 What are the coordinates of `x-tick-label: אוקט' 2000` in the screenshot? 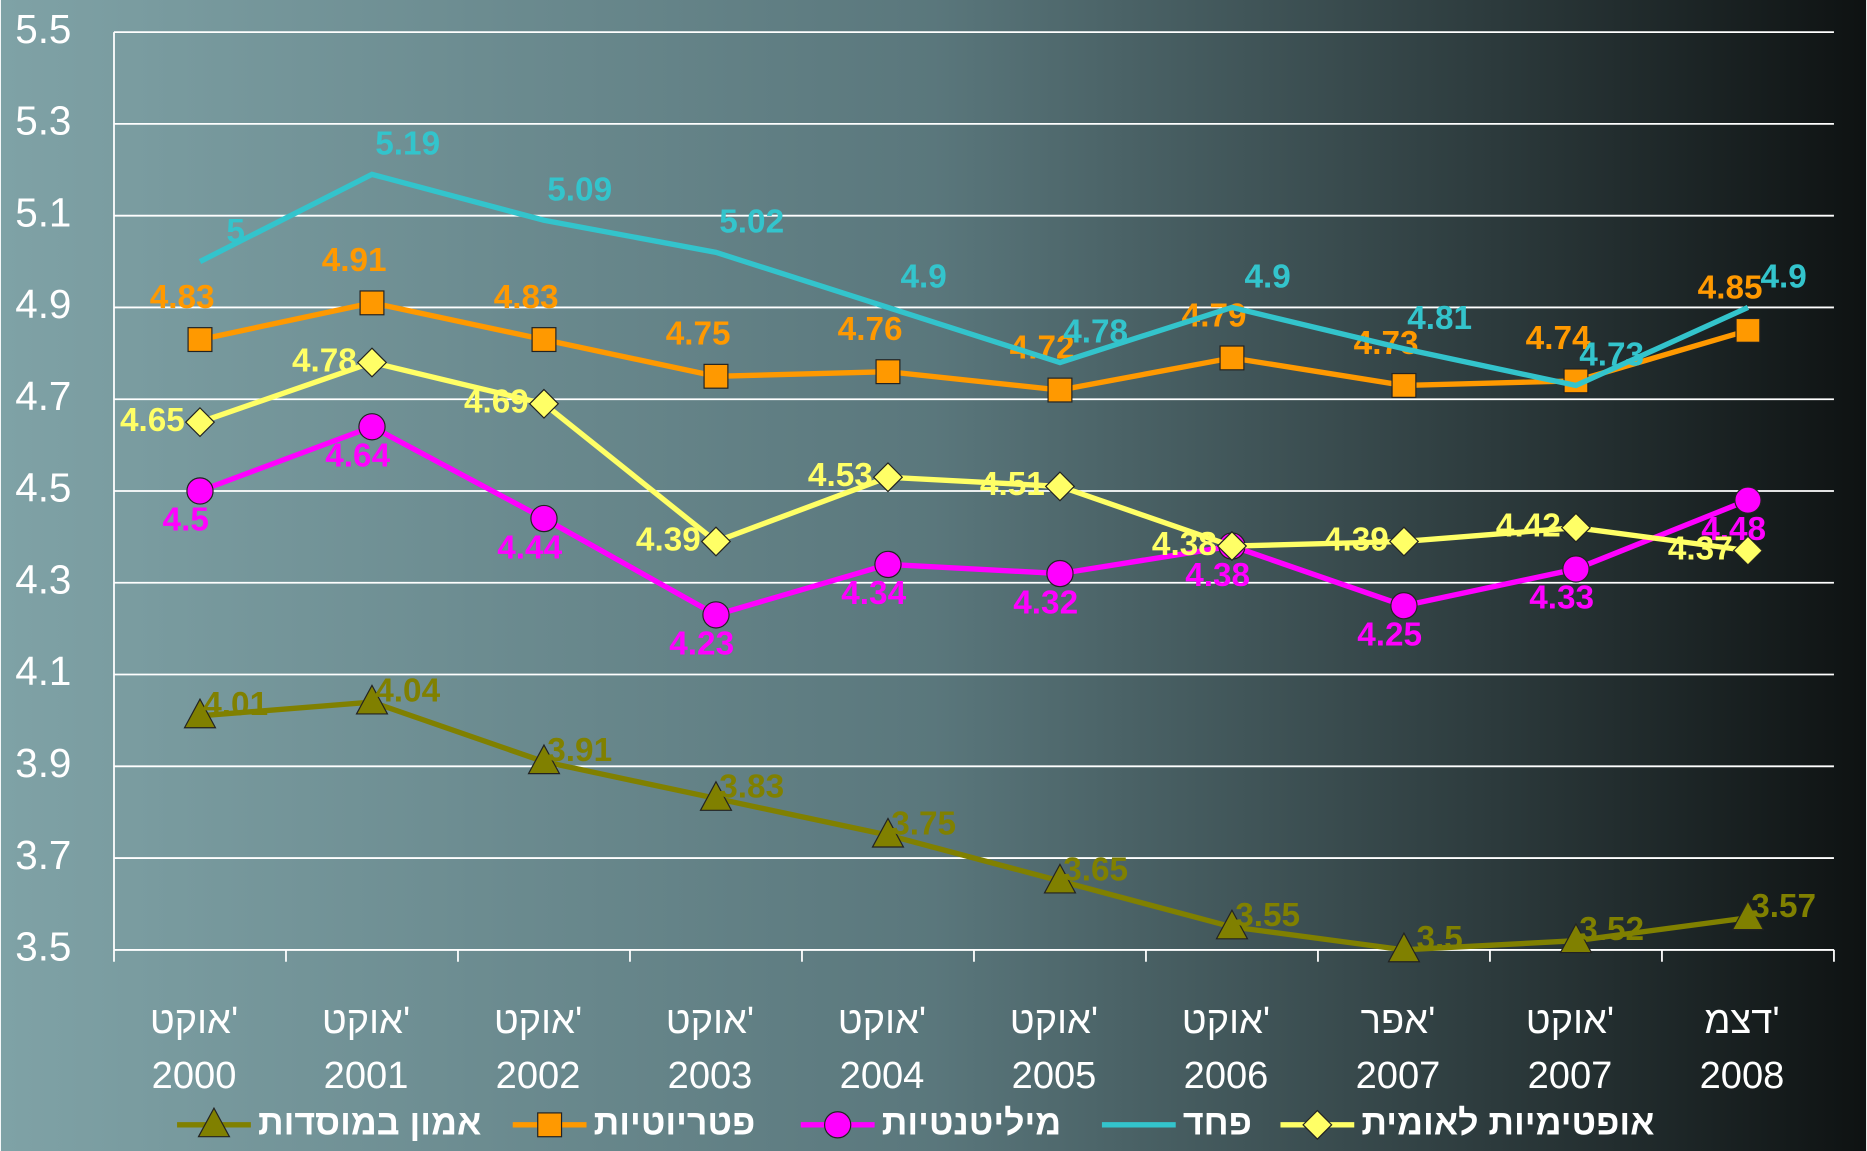 It's located at (194, 1048).